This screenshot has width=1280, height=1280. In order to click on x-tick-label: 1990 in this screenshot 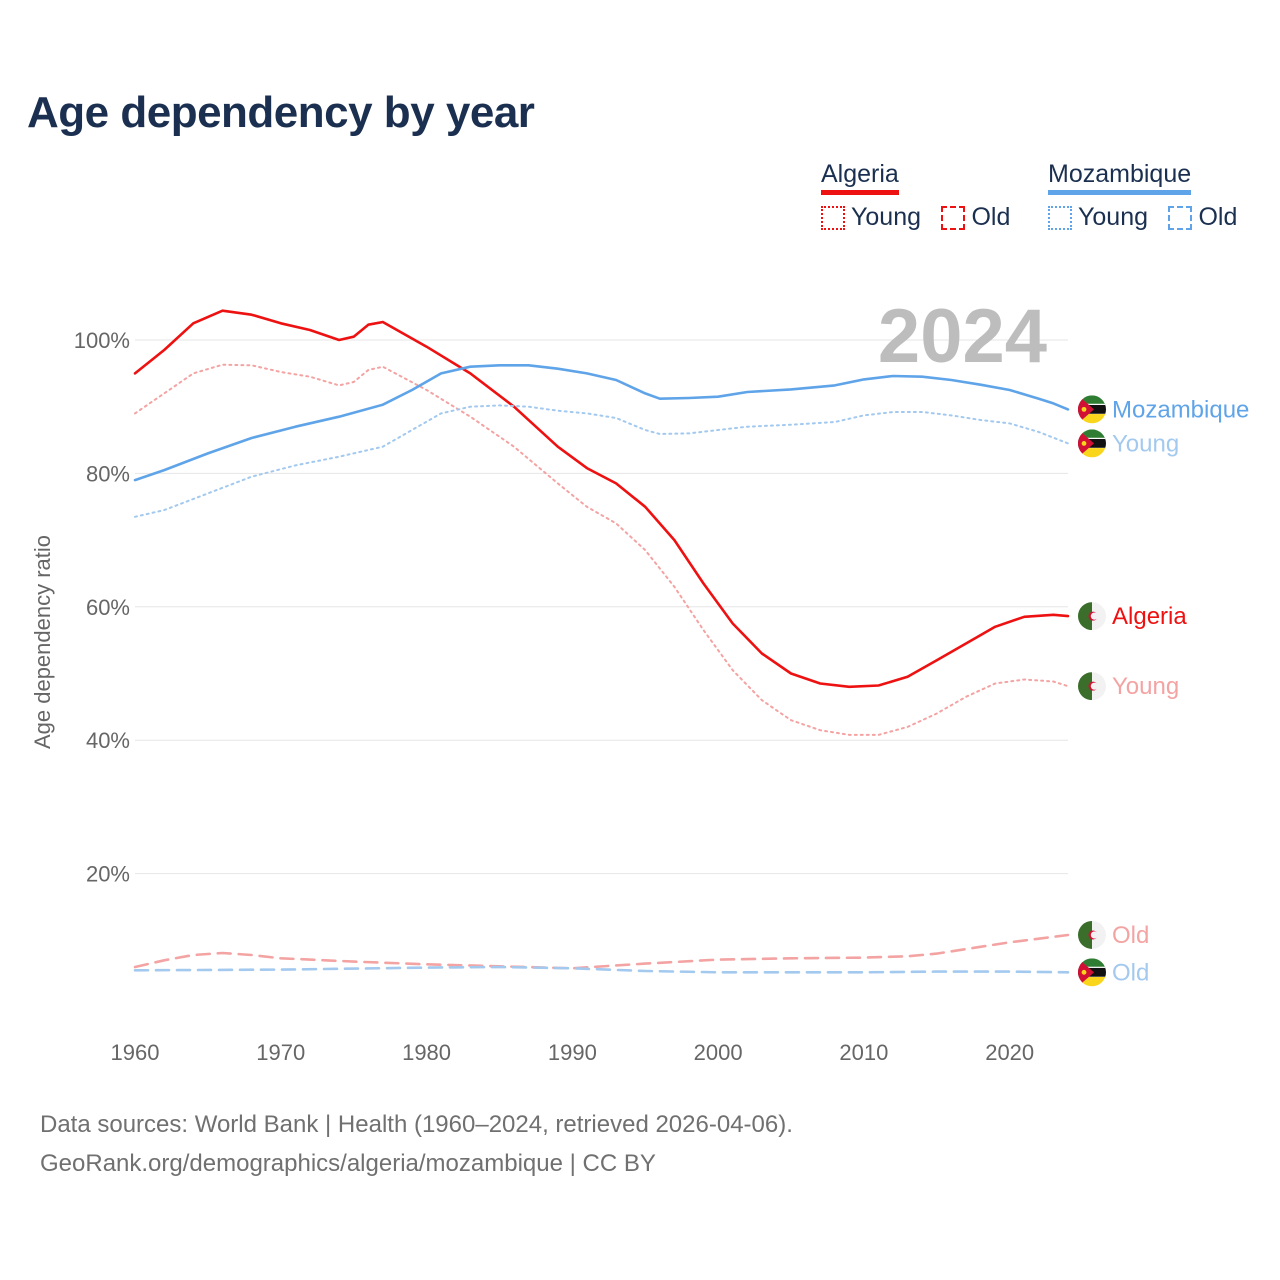, I will do `click(572, 1052)`.